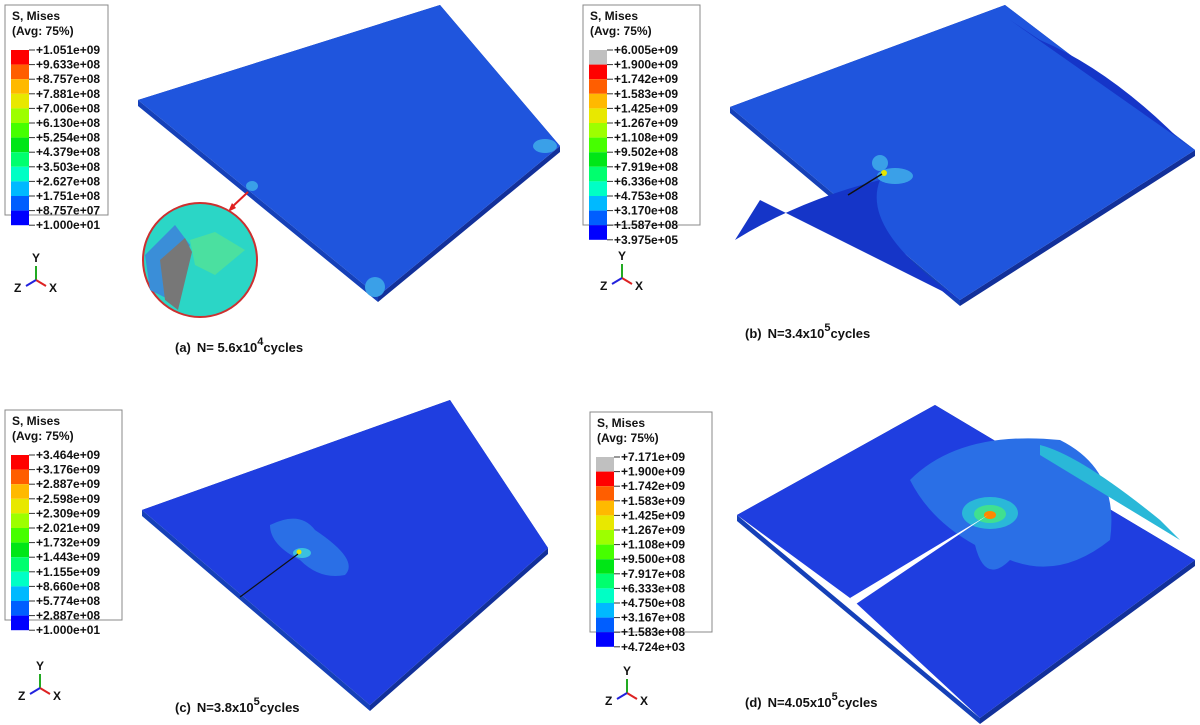 This screenshot has width=1200, height=725. Describe the element at coordinates (646, 152) in the screenshot. I see `legend-label: +9.502e+08` at that location.